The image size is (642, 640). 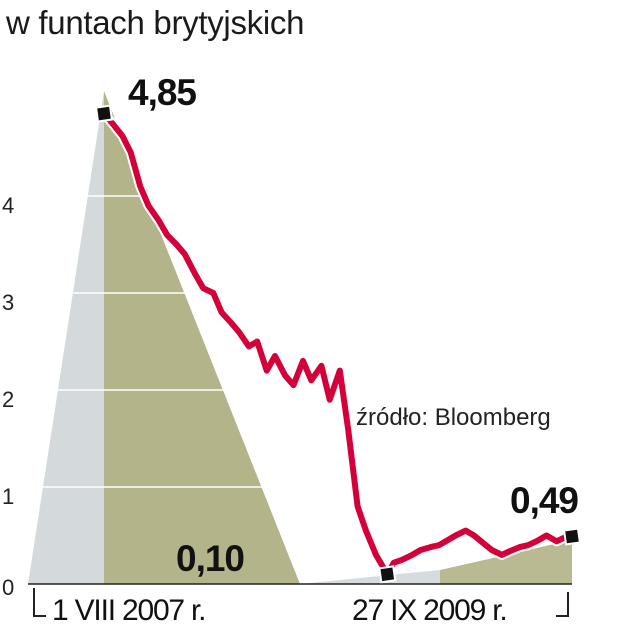 I want to click on backdrop-right-panel, so click(x=506, y=562).